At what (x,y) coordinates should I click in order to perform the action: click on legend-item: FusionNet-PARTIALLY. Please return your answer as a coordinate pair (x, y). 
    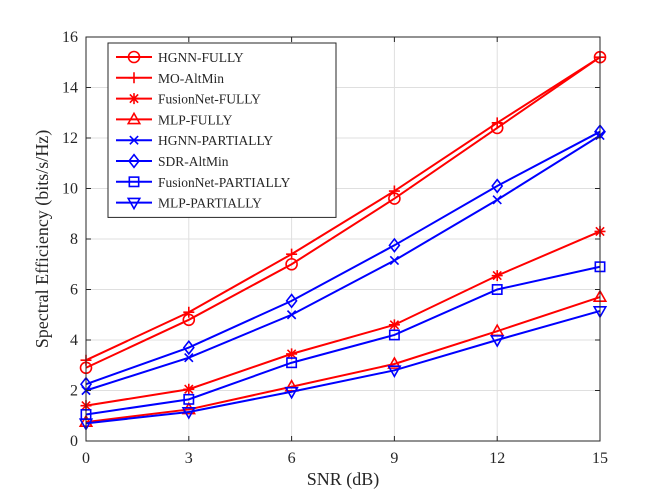
    Looking at the image, I should click on (203, 182).